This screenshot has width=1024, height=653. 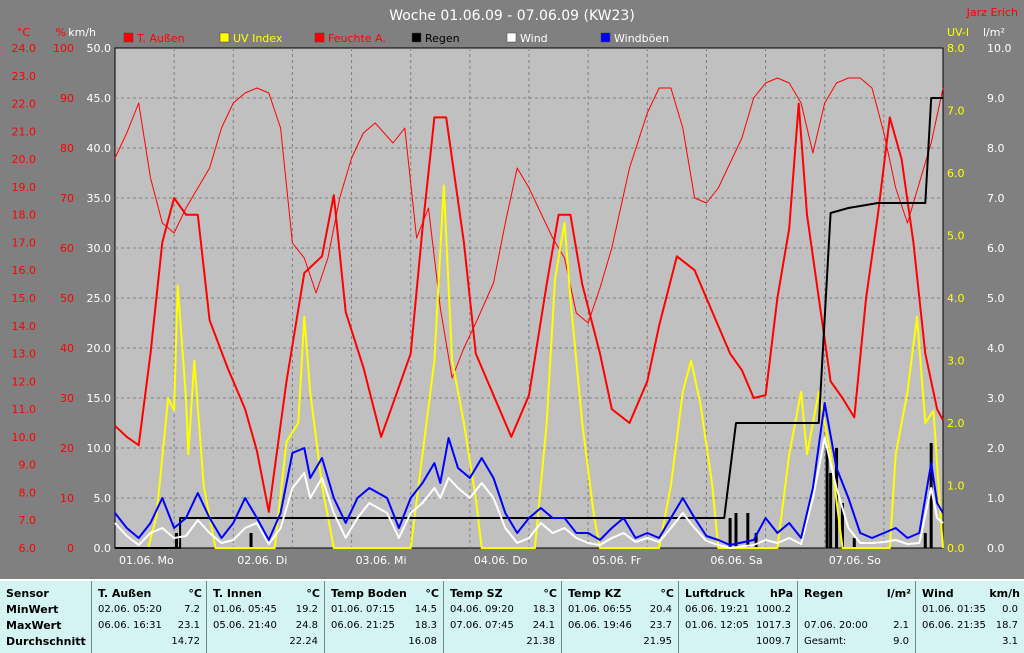 I want to click on max-time: 21:40, so click(x=262, y=625).